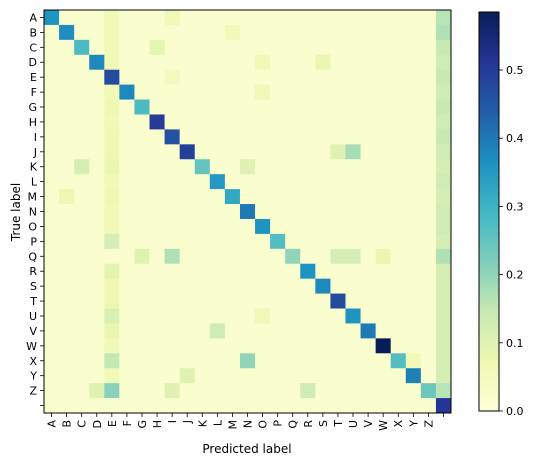 The width and height of the screenshot is (550, 463). What do you see at coordinates (33, 301) in the screenshot?
I see `y-tick-label: T` at bounding box center [33, 301].